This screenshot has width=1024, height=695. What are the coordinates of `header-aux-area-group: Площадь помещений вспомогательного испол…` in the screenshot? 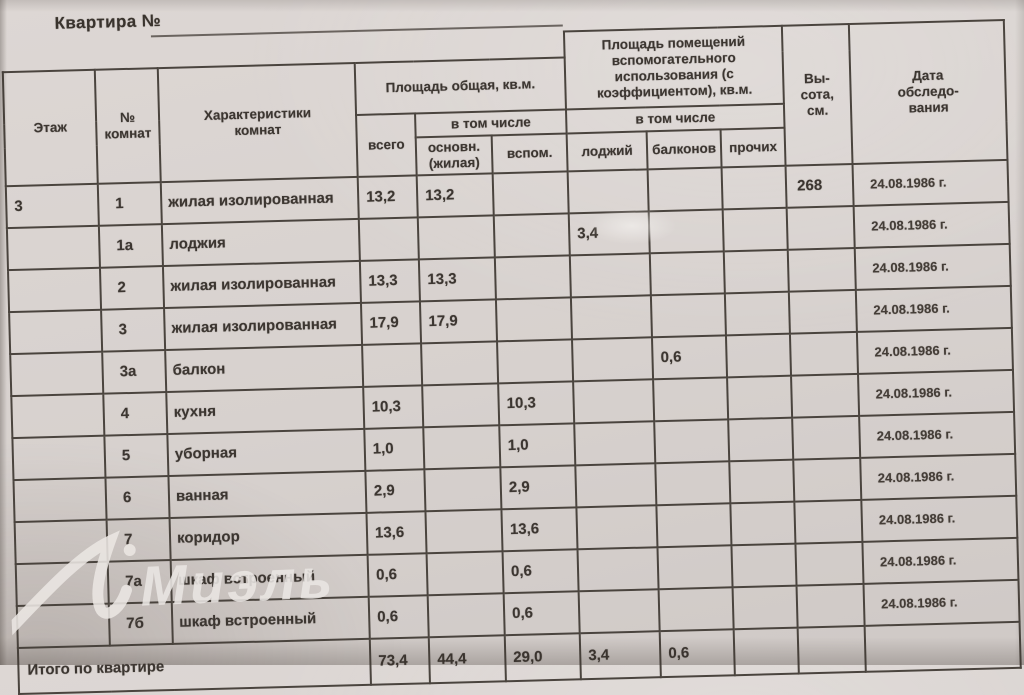 It's located at (674, 67).